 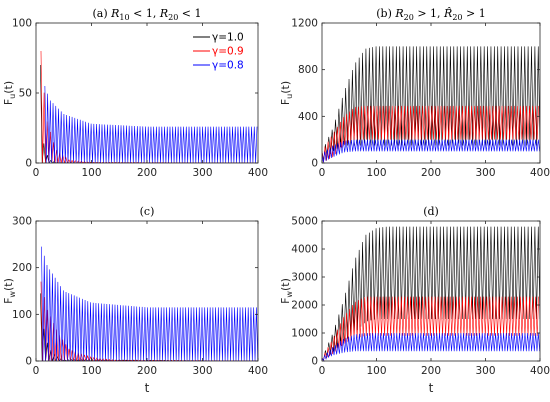 I want to click on y-tick-label: 400, so click(x=308, y=117).